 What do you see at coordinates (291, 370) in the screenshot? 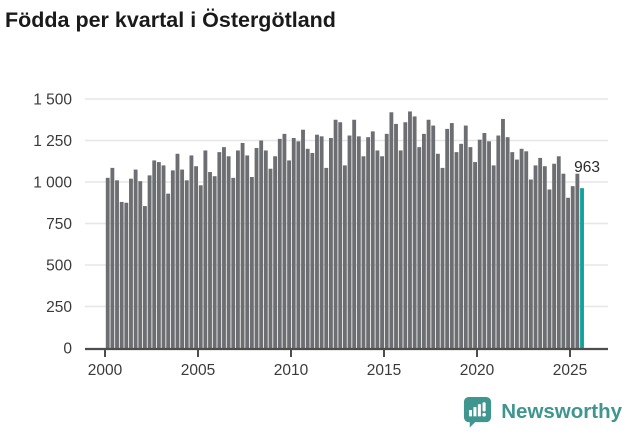
I see `x-axis-tick-label: 2010` at bounding box center [291, 370].